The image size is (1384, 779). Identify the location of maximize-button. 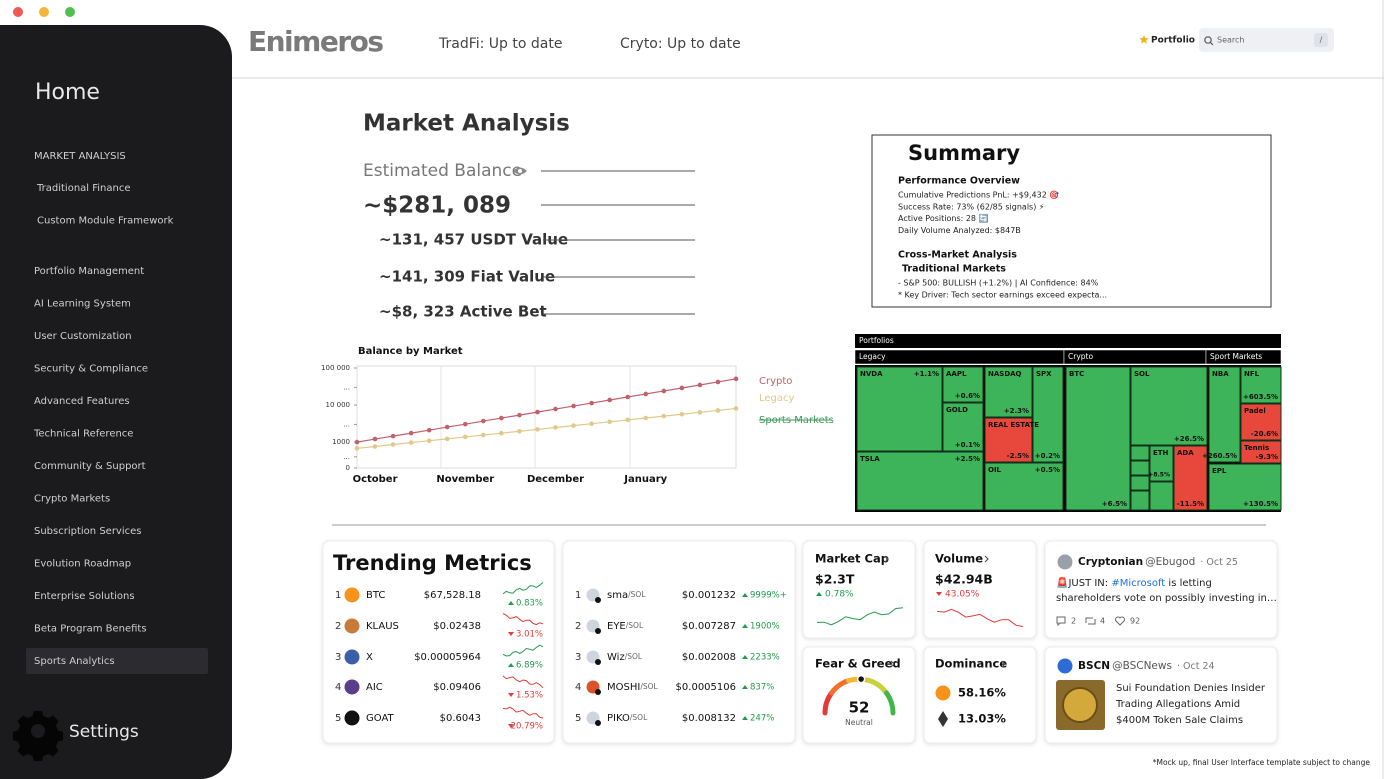
(70, 12).